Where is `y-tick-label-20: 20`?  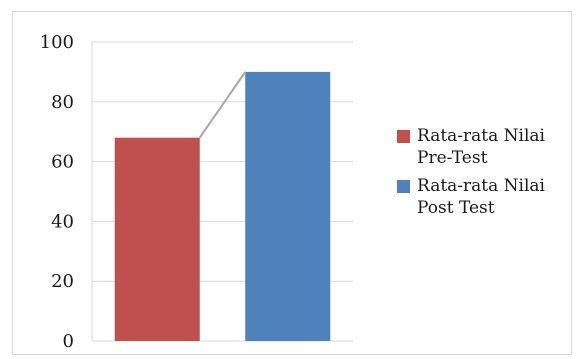 y-tick-label-20: 20 is located at coordinates (62, 281).